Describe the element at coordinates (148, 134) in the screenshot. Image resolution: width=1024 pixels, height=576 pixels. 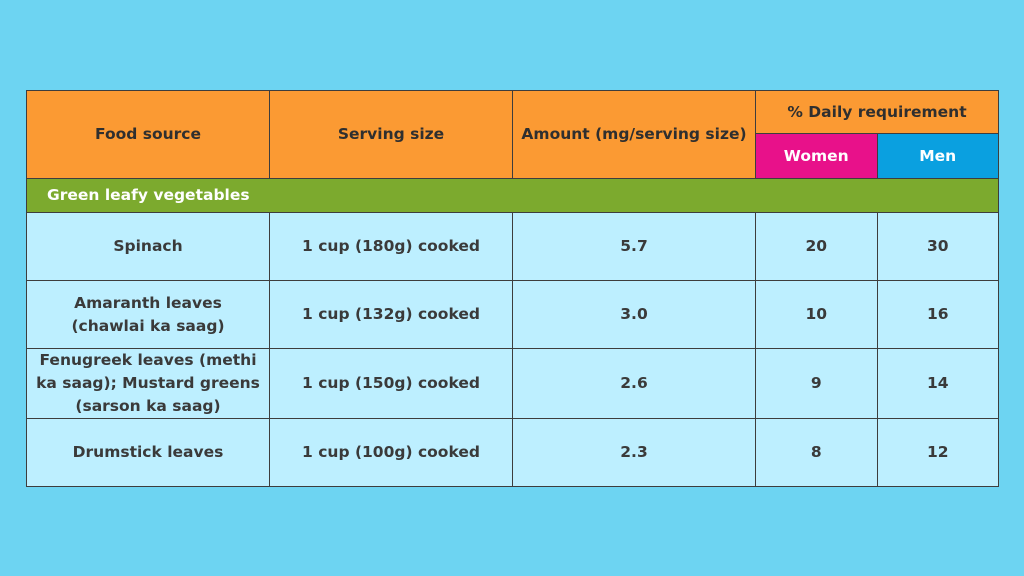
I see `header-food-source: Food source` at that location.